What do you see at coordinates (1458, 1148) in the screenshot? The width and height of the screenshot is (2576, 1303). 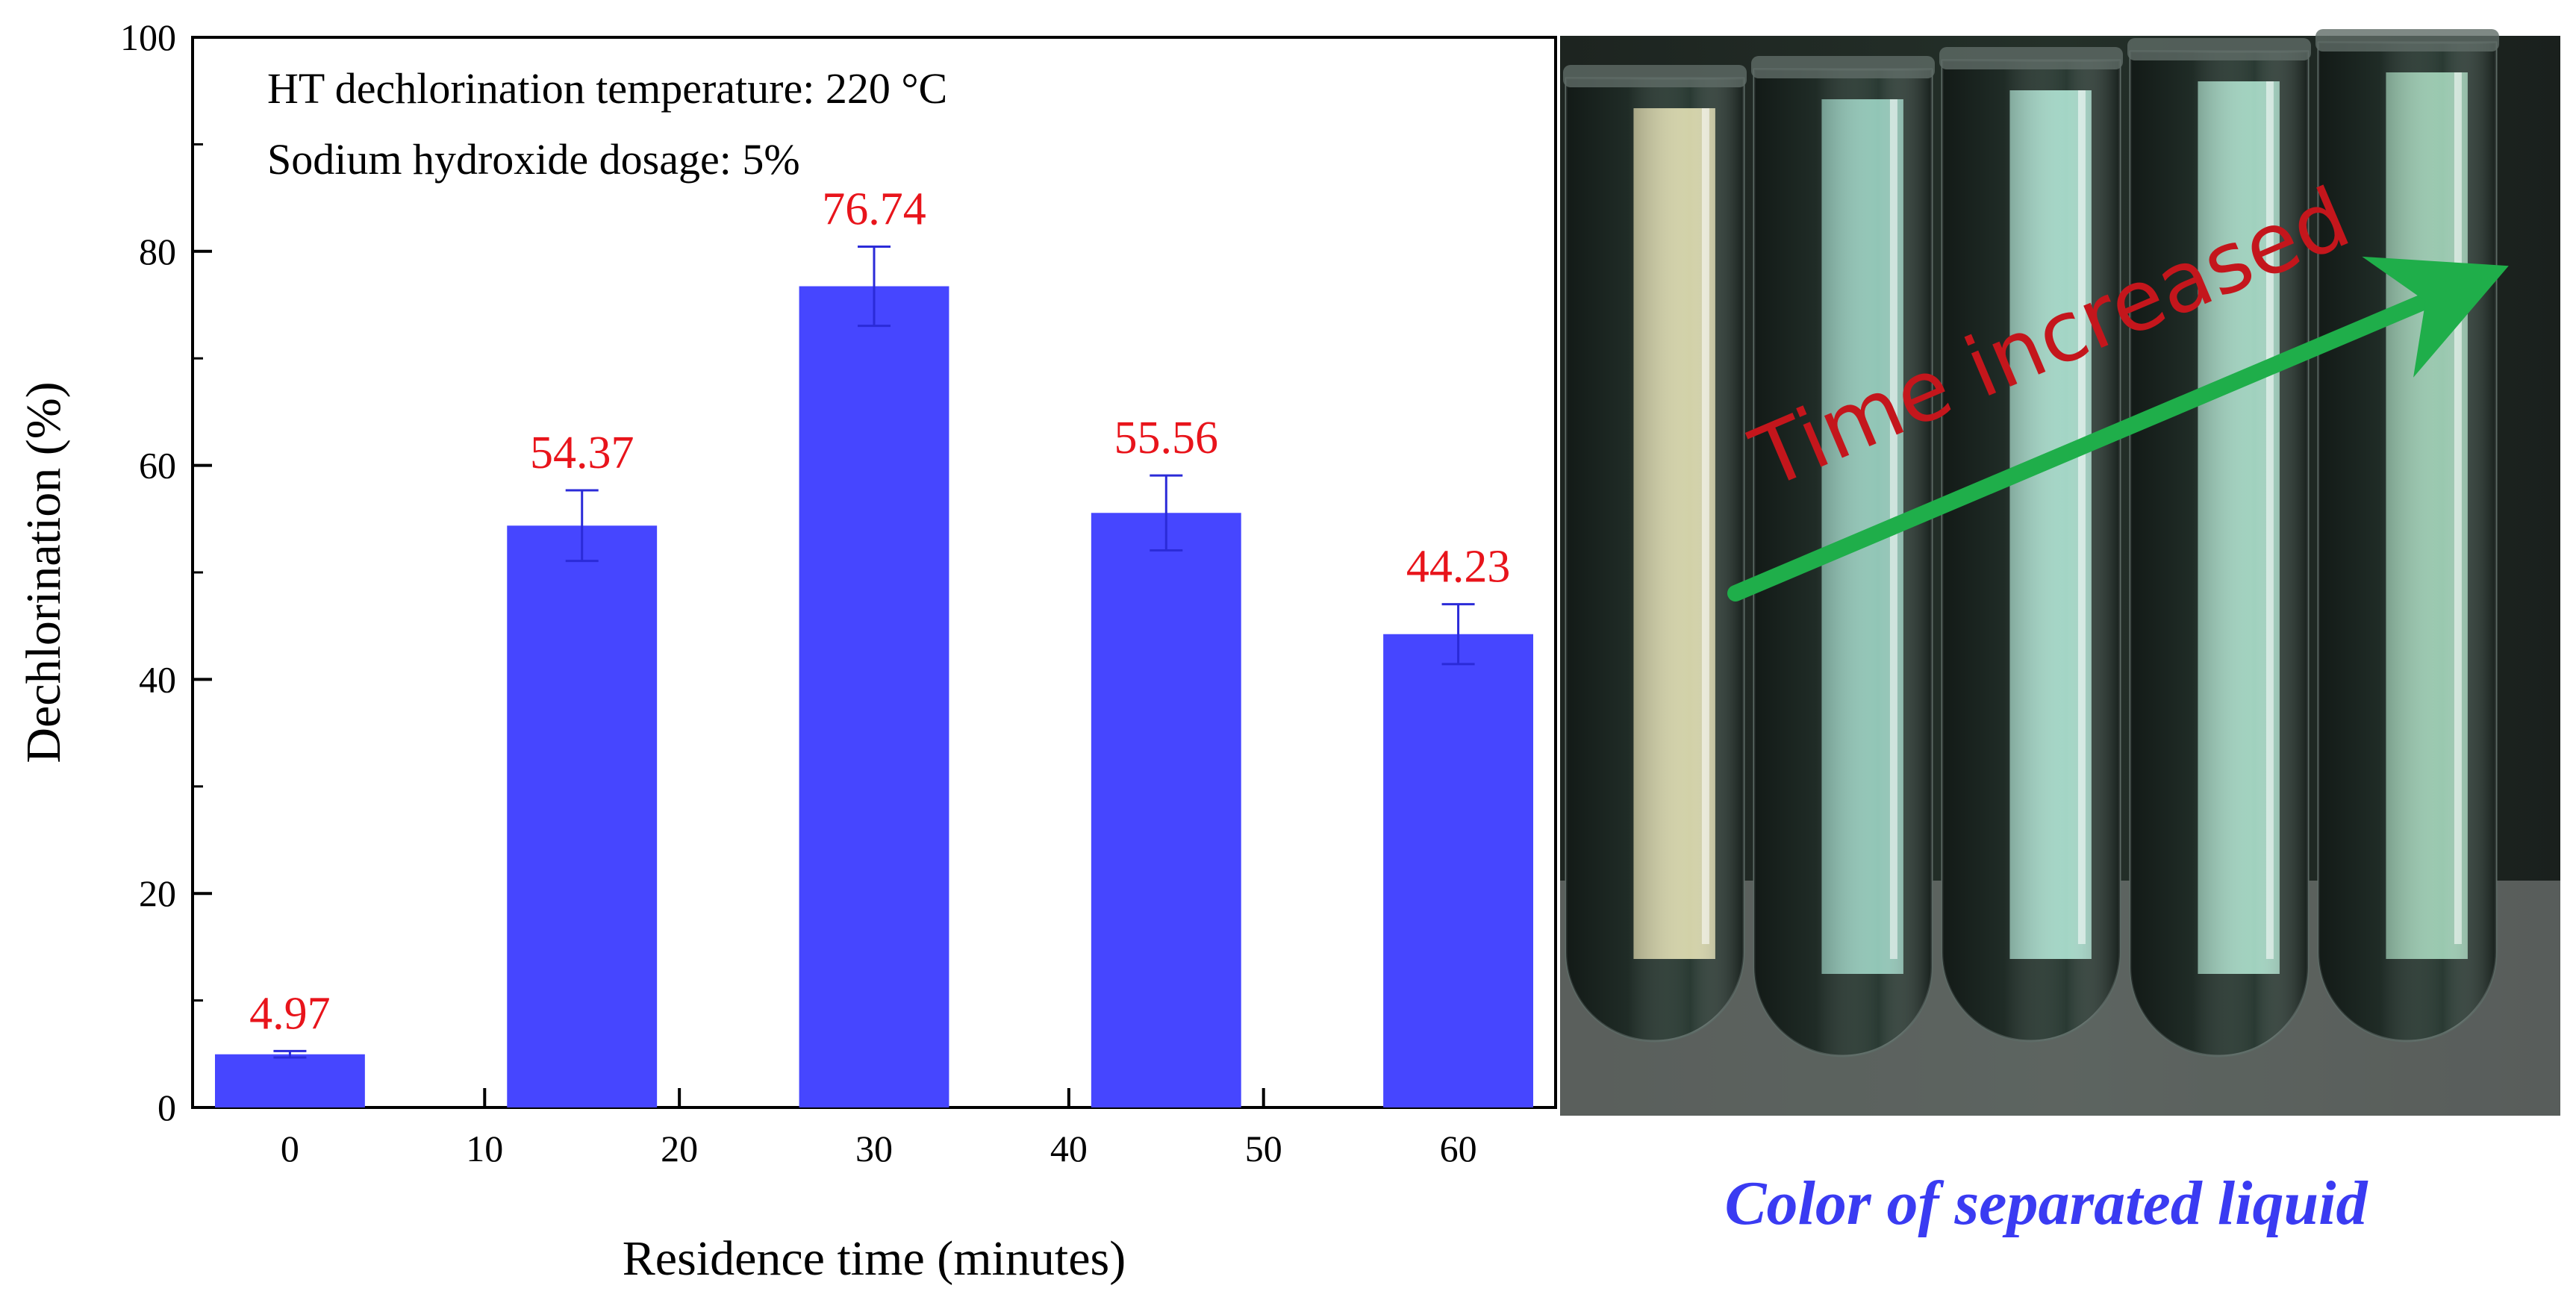 I see `x-tick-label: 60` at bounding box center [1458, 1148].